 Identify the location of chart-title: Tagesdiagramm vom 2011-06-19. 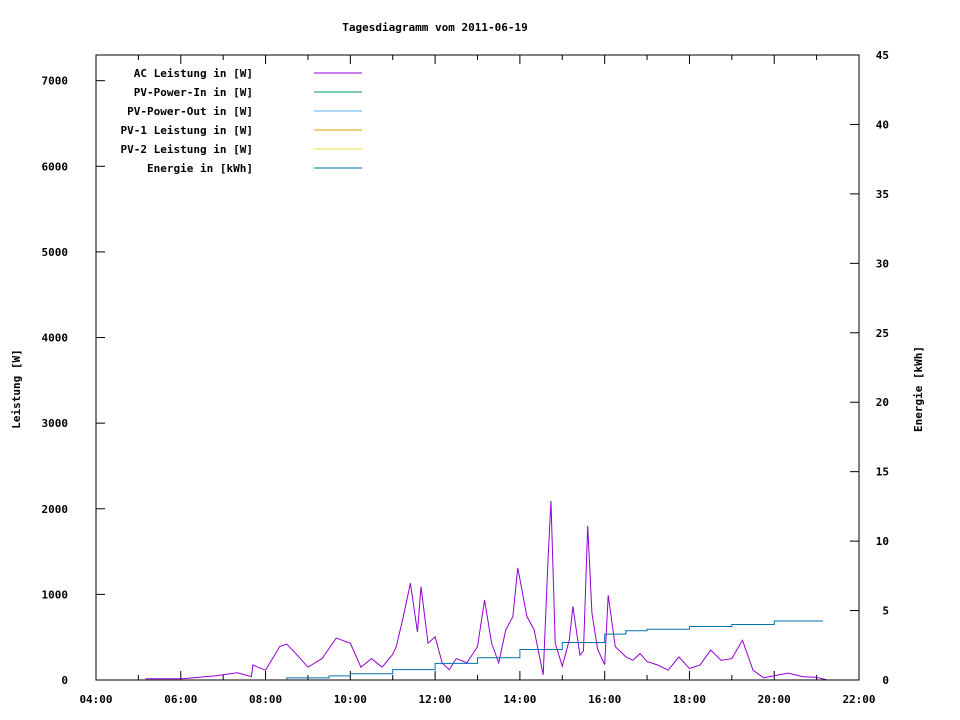
(434, 27).